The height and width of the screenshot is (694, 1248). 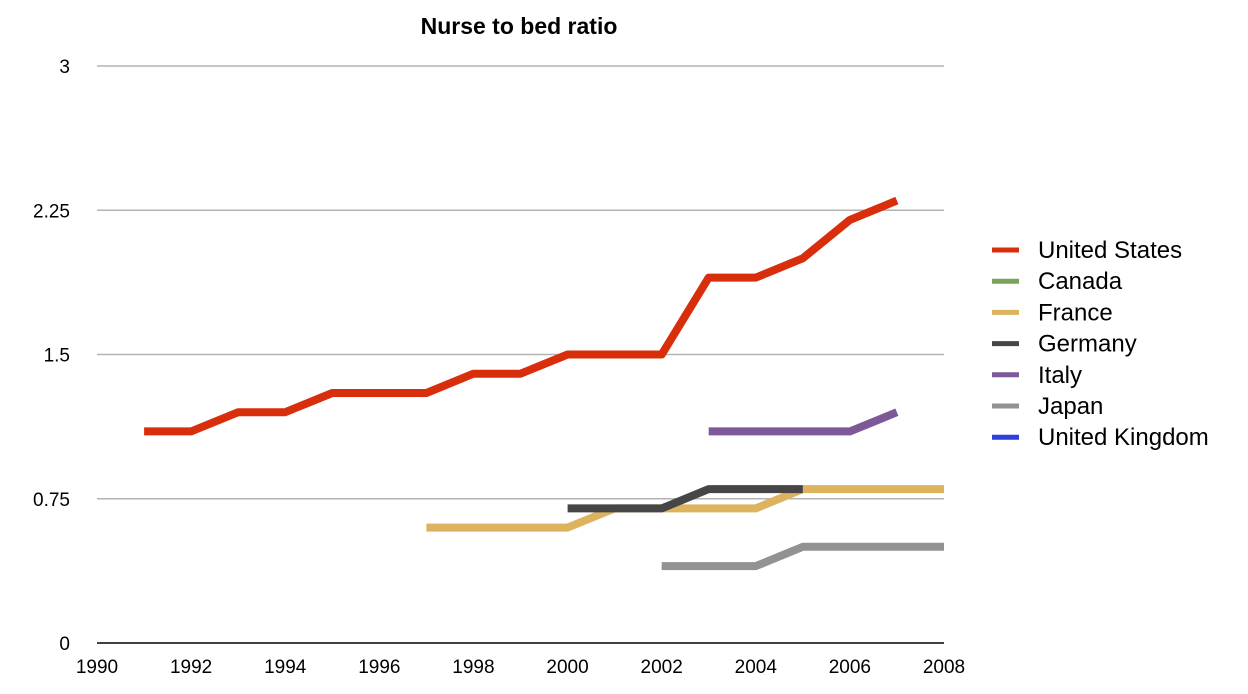 I want to click on legend-label-japan: Japan, so click(x=1070, y=406).